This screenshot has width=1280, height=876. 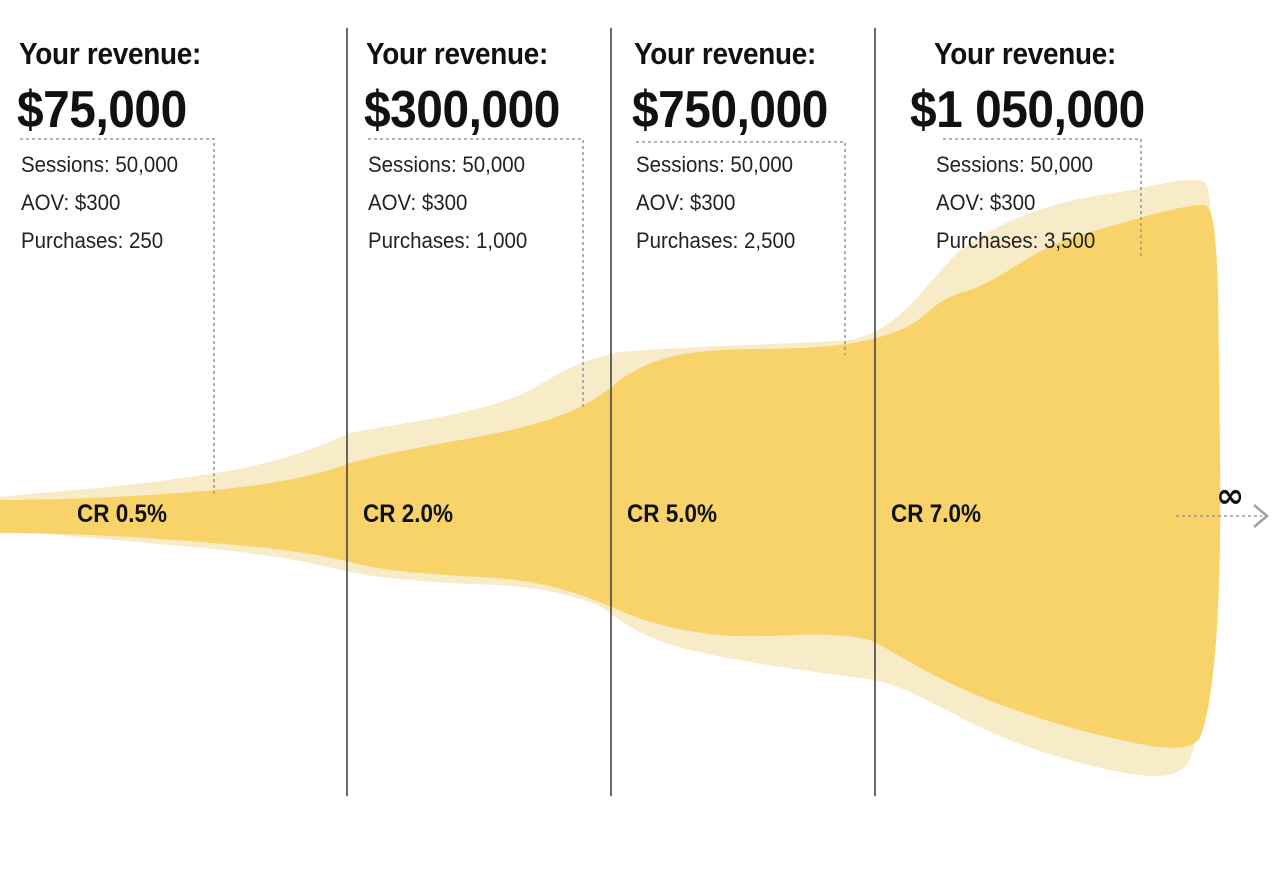 I want to click on cr-label-stage-4: CR 7.0%, so click(x=936, y=514).